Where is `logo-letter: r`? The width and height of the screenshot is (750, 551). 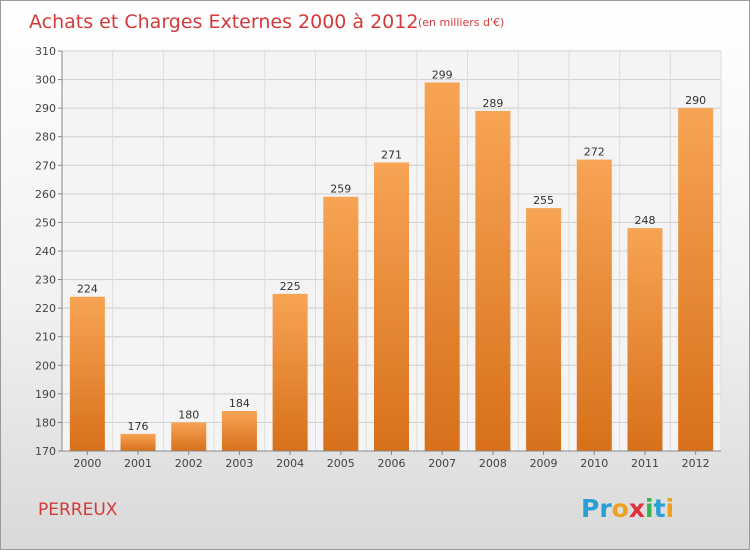 logo-letter: r is located at coordinates (605, 508).